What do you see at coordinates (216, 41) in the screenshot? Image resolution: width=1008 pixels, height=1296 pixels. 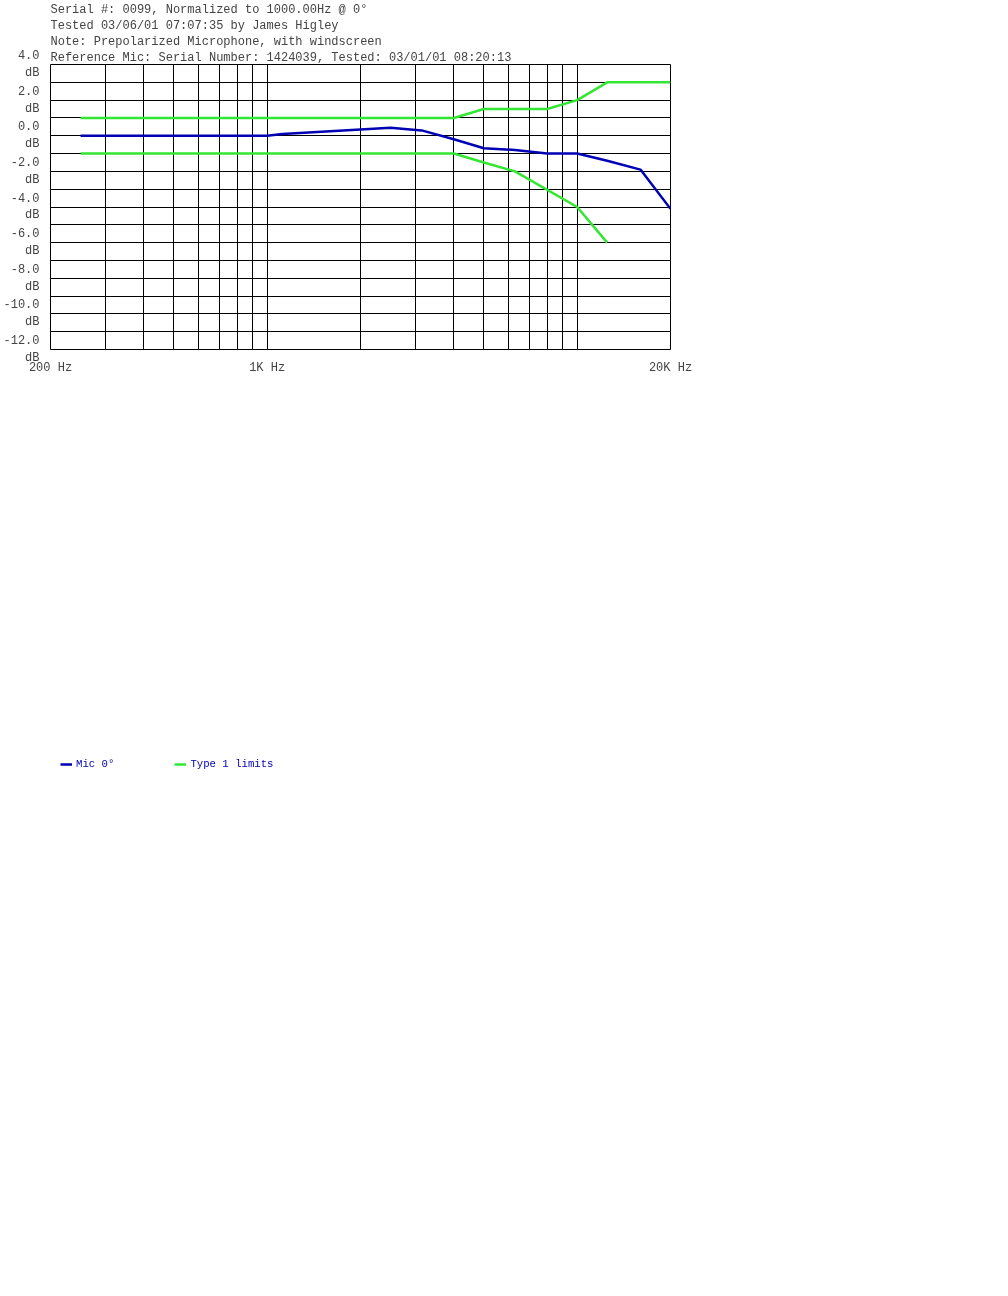 I see `text: Note: Prepolarized Microphone, with windscreen` at bounding box center [216, 41].